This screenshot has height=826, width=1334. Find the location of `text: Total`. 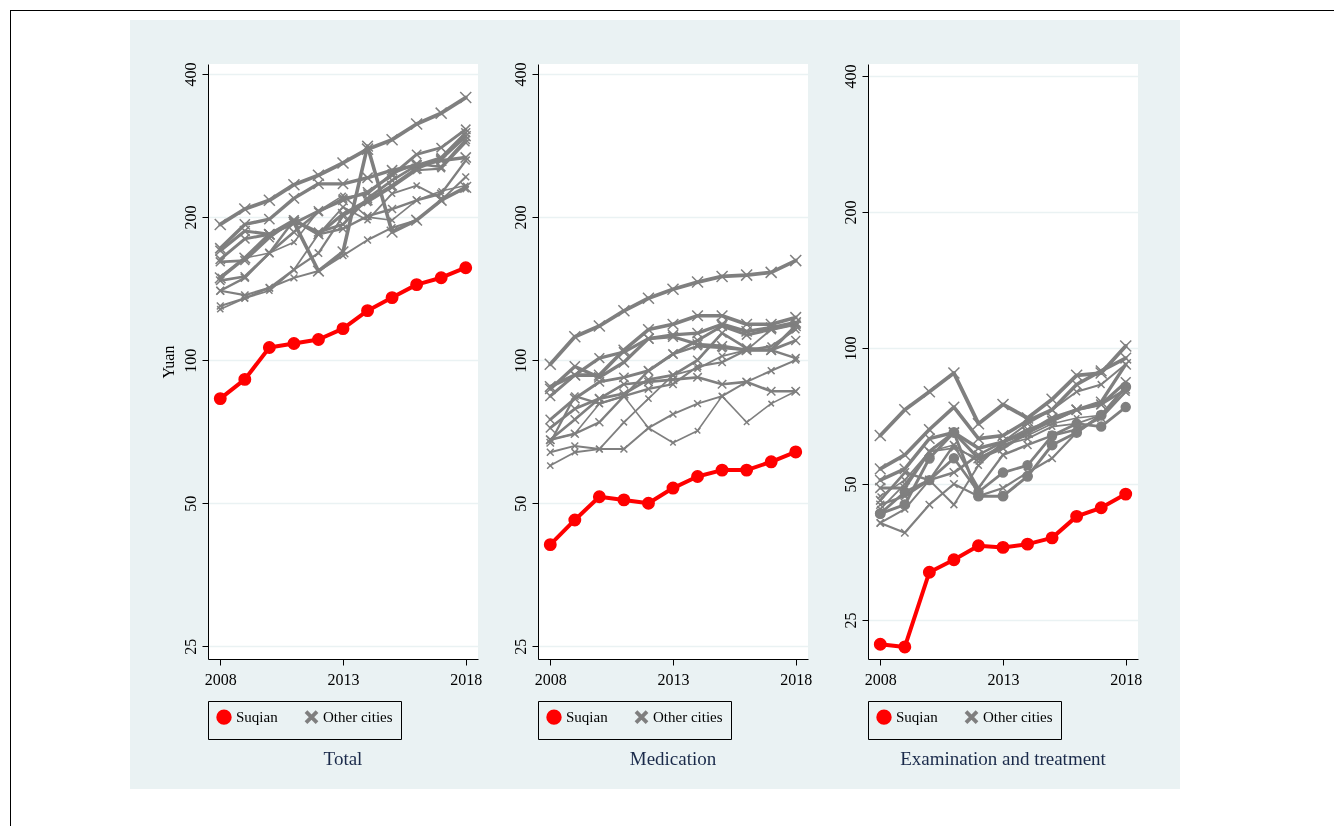

text: Total is located at coordinates (343, 758).